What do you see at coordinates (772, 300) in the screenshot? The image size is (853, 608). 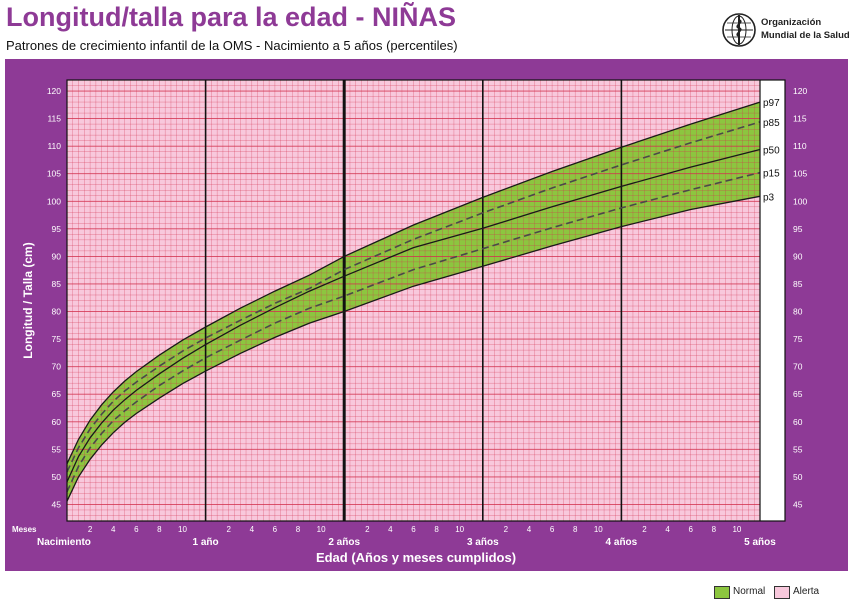 I see `right-axis-area` at bounding box center [772, 300].